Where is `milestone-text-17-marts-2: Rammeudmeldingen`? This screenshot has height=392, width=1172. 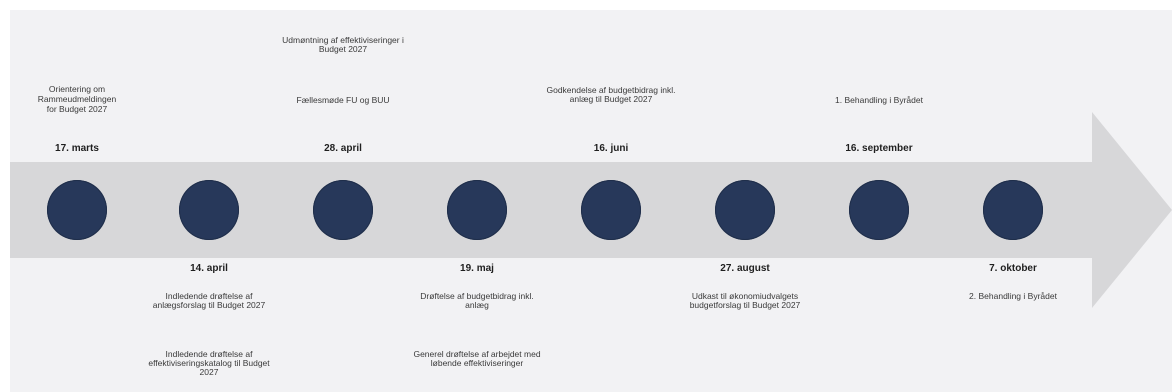
milestone-text-17-marts-2: Rammeudmeldingen is located at coordinates (77, 99).